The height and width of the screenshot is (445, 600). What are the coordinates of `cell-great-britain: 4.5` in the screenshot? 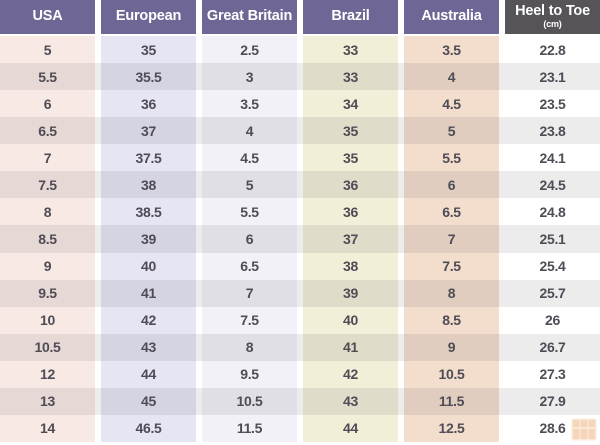 It's located at (249, 158).